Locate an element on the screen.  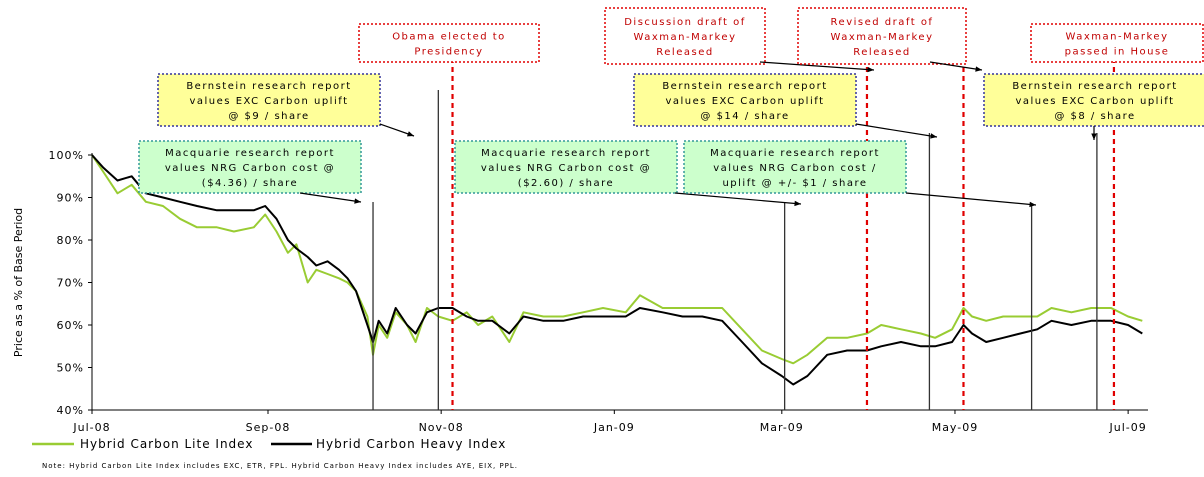
x-tick-label: Jul-09 is located at coordinates (1128, 427).